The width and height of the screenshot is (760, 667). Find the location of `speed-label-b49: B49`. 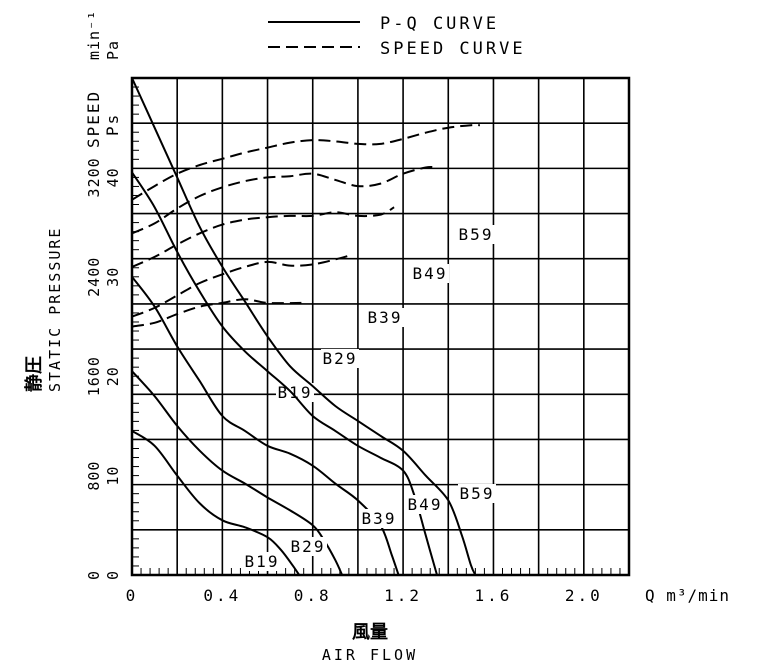

speed-label-b49: B49 is located at coordinates (430, 273).